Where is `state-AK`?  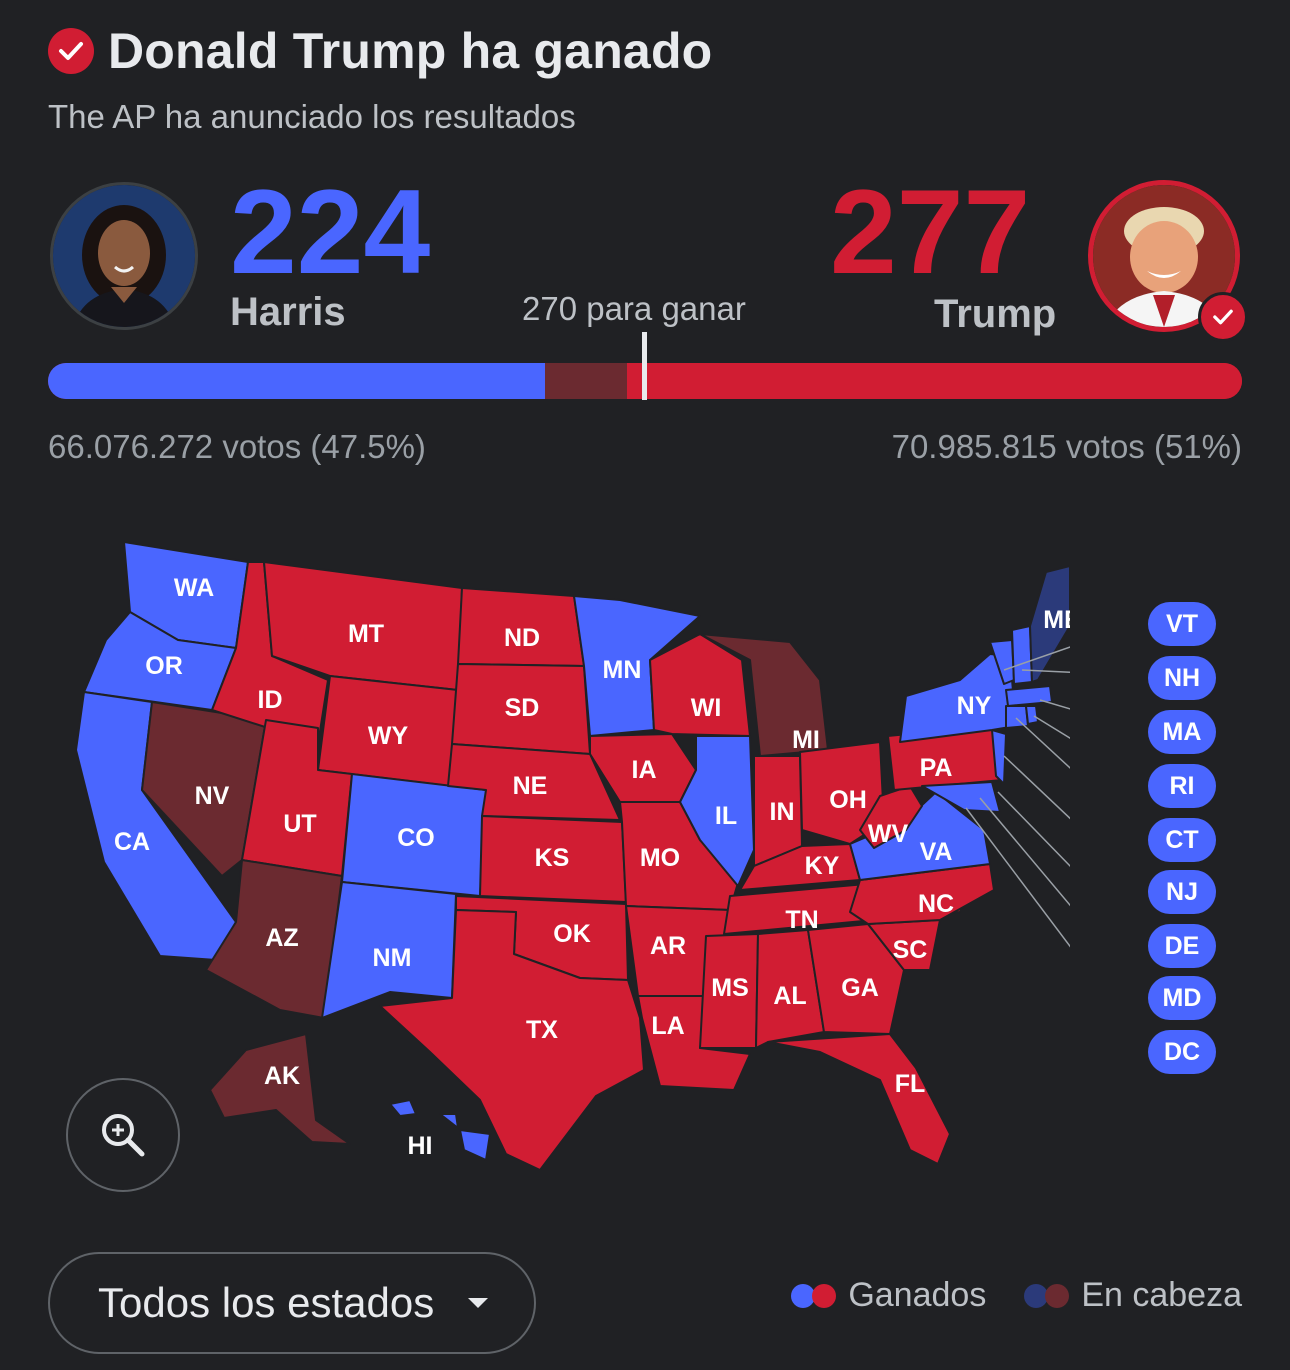 state-AK is located at coordinates (280, 1089).